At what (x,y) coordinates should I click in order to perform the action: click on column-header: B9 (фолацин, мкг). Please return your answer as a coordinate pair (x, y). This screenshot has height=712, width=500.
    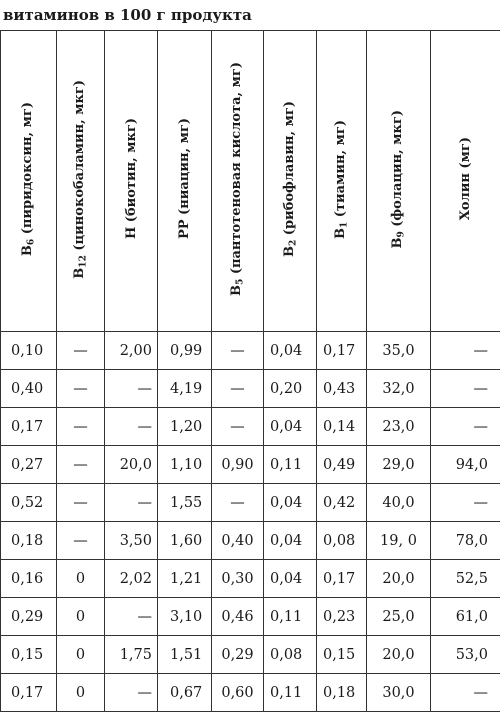
    Looking at the image, I should click on (398, 181).